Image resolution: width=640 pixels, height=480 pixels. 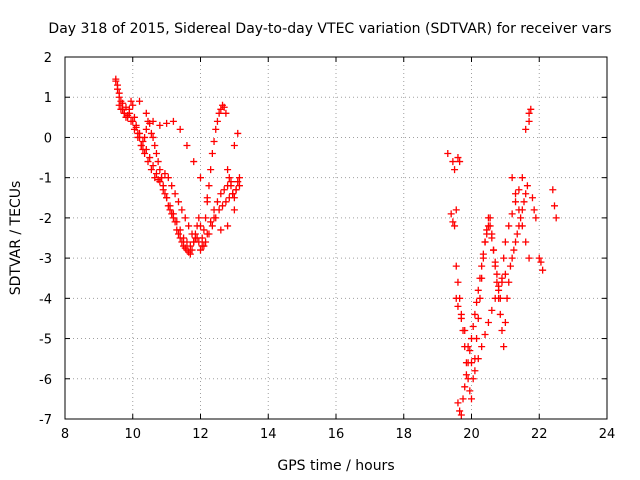 What do you see at coordinates (45, 299) in the screenshot?
I see `y-tick-label: -4` at bounding box center [45, 299].